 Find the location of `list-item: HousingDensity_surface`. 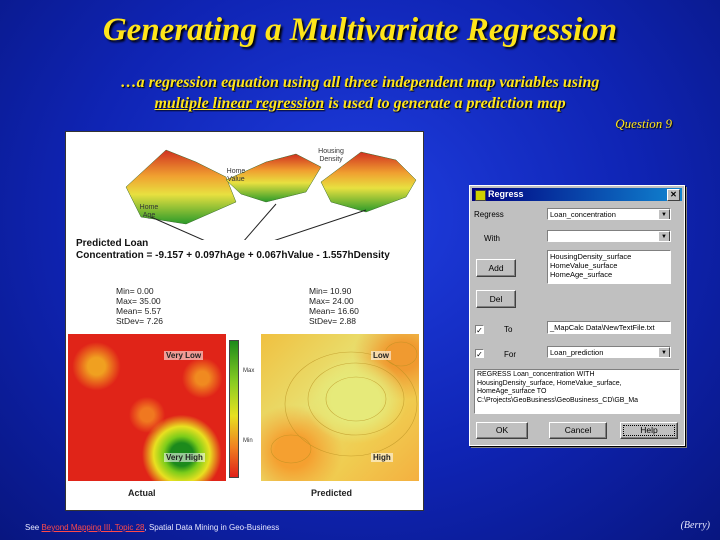

list-item: HousingDensity_surface is located at coordinates (591, 256).